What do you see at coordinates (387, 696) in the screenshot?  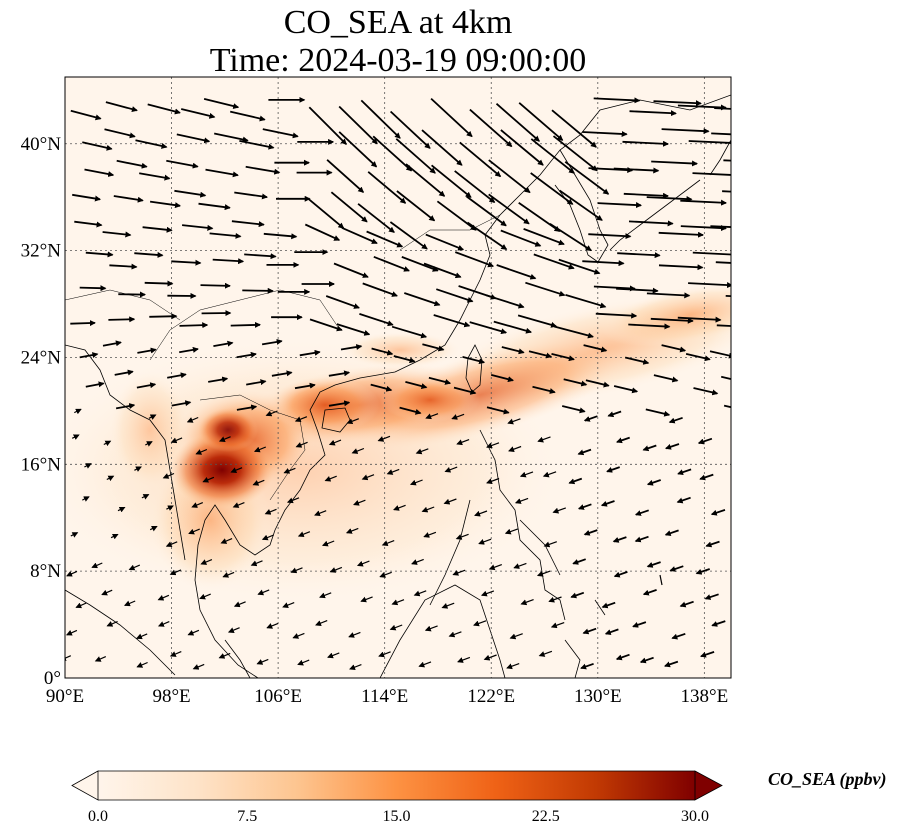 I see `longitude-labels: 90°E 98°E 106°E 114°E 122°E 130°E 138°E` at bounding box center [387, 696].